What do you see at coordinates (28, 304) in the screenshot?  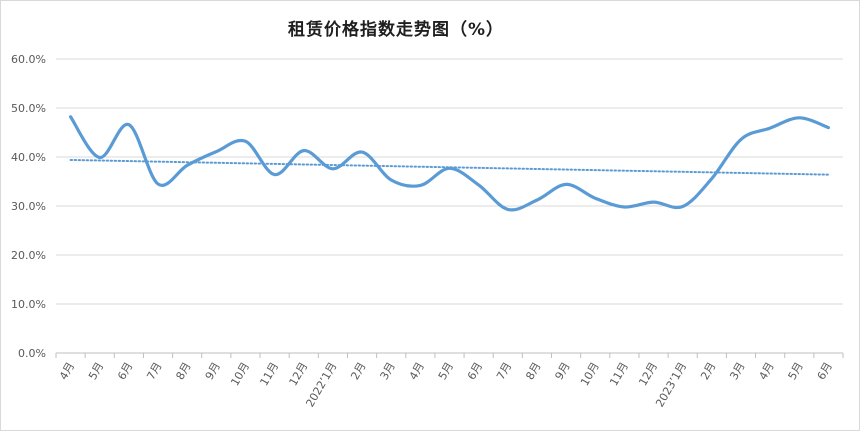 I see `y-tick-label: 10.0%` at bounding box center [28, 304].